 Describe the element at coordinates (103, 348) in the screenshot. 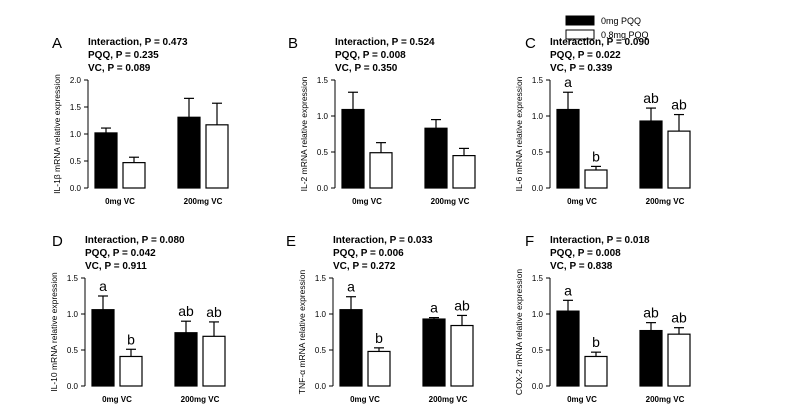

I see `bar-d-0mg-vc-0mg-pqq` at that location.